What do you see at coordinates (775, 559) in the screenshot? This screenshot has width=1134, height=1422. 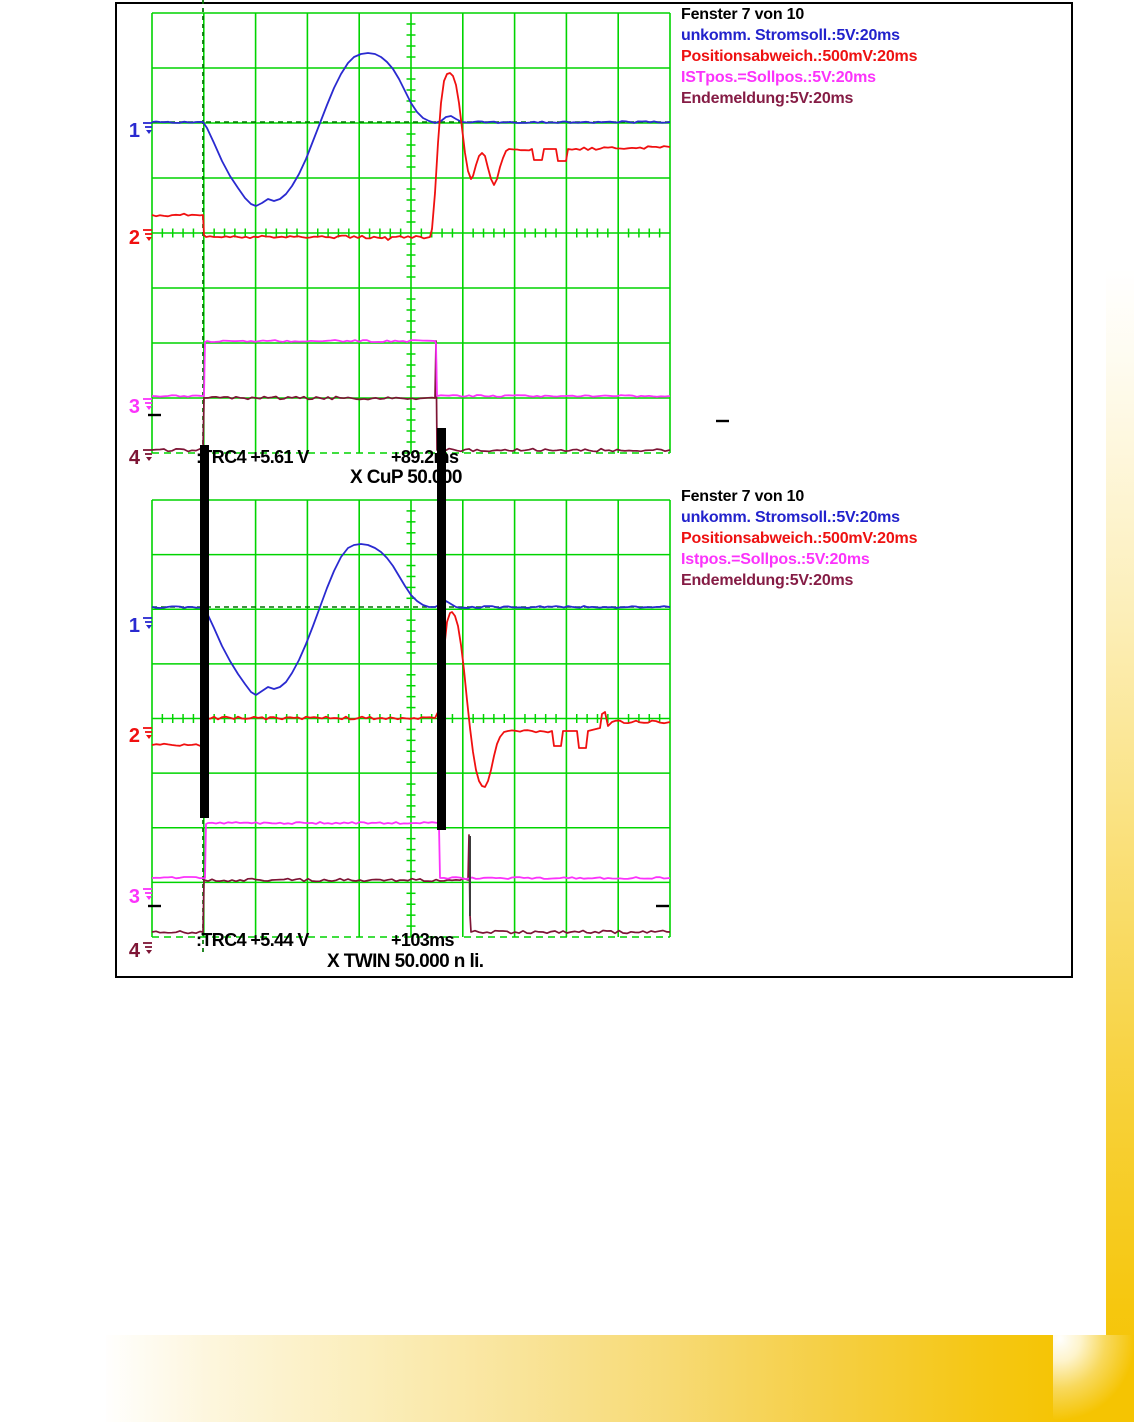 I see `legend-line: Istpos.=Sollpos.:5V:20ms` at bounding box center [775, 559].